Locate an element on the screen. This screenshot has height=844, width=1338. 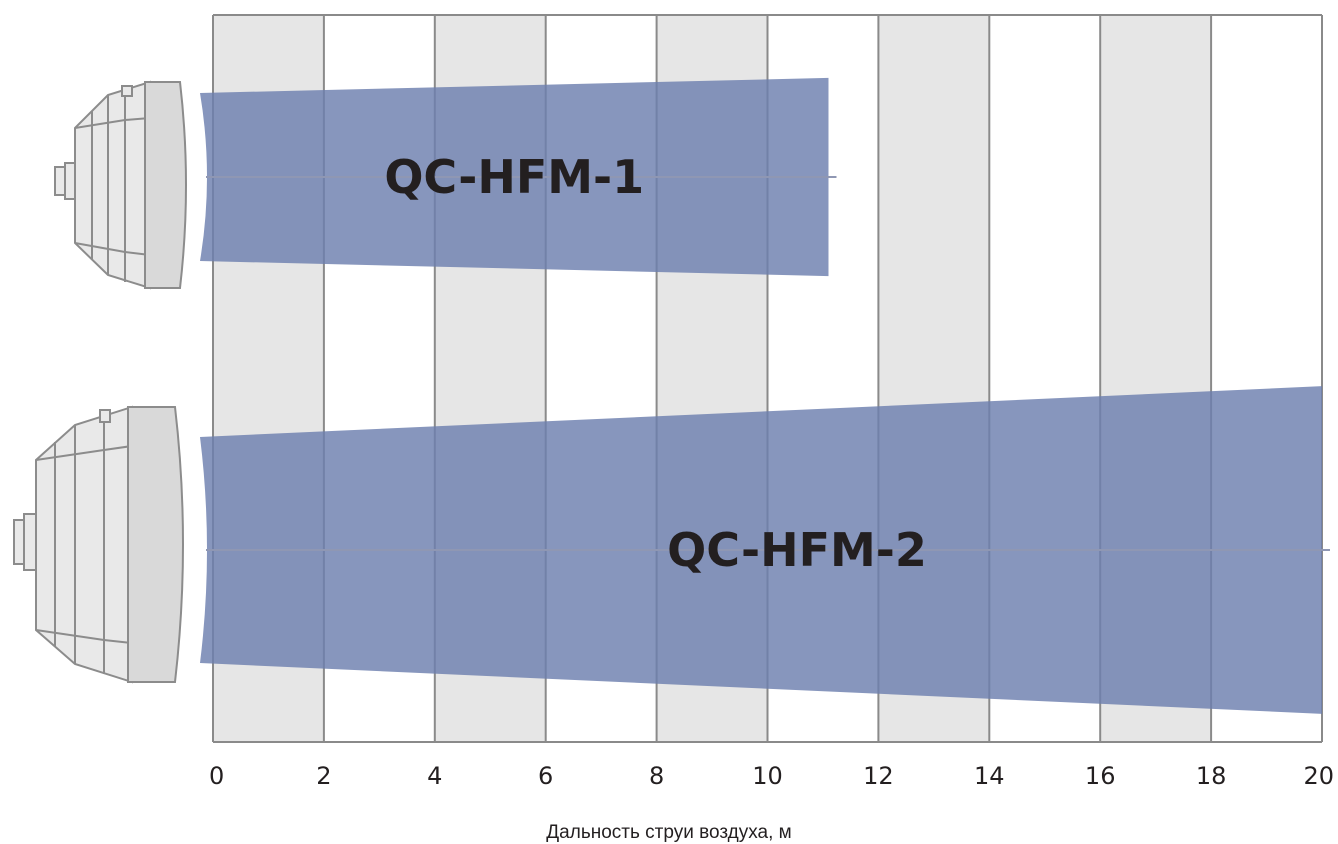
x-tick-label: 12 is located at coordinates (878, 776).